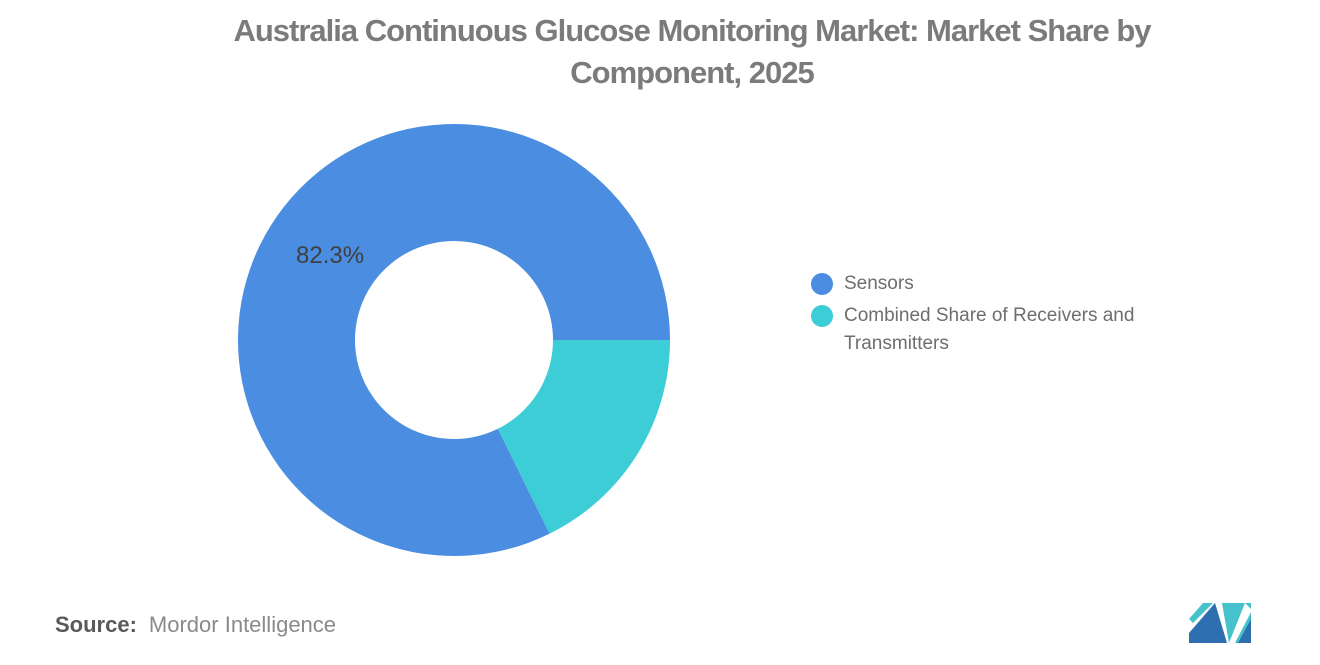 This screenshot has width=1320, height=665. What do you see at coordinates (1244, 631) in the screenshot?
I see `logo-blue-right-triangle` at bounding box center [1244, 631].